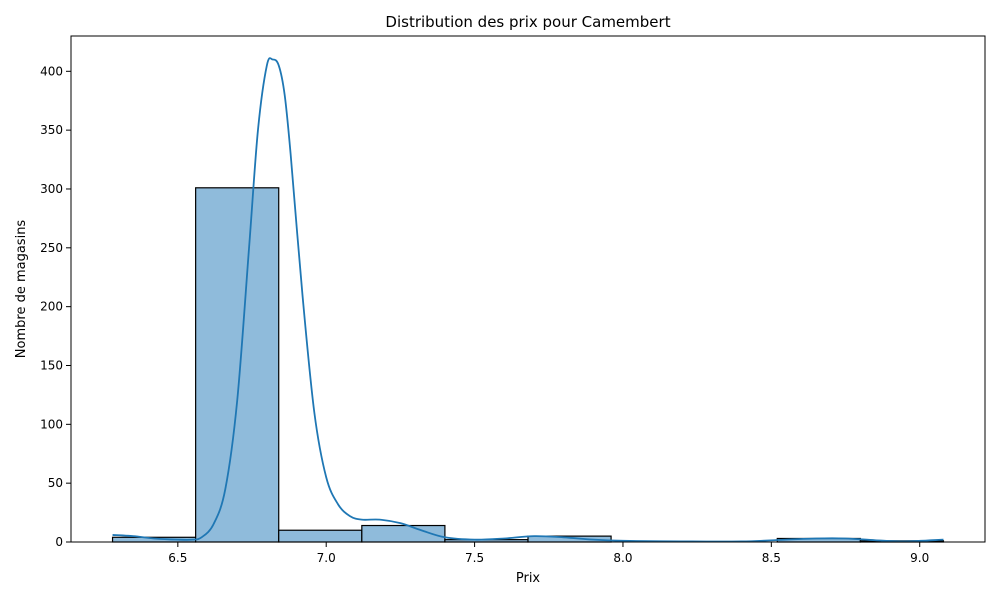 This screenshot has width=1000, height=600. What do you see at coordinates (21, 289) in the screenshot?
I see `y-axis-label: Nombre de magasins` at bounding box center [21, 289].